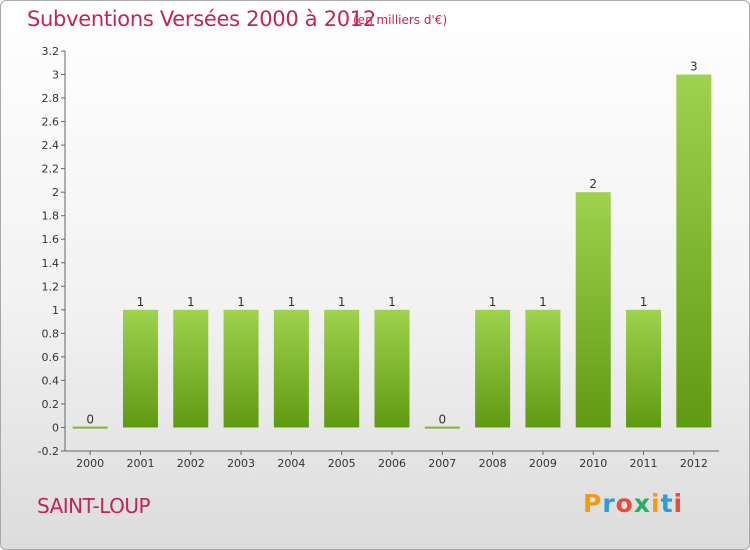  I want to click on x-tick-label: 2002, so click(191, 463).